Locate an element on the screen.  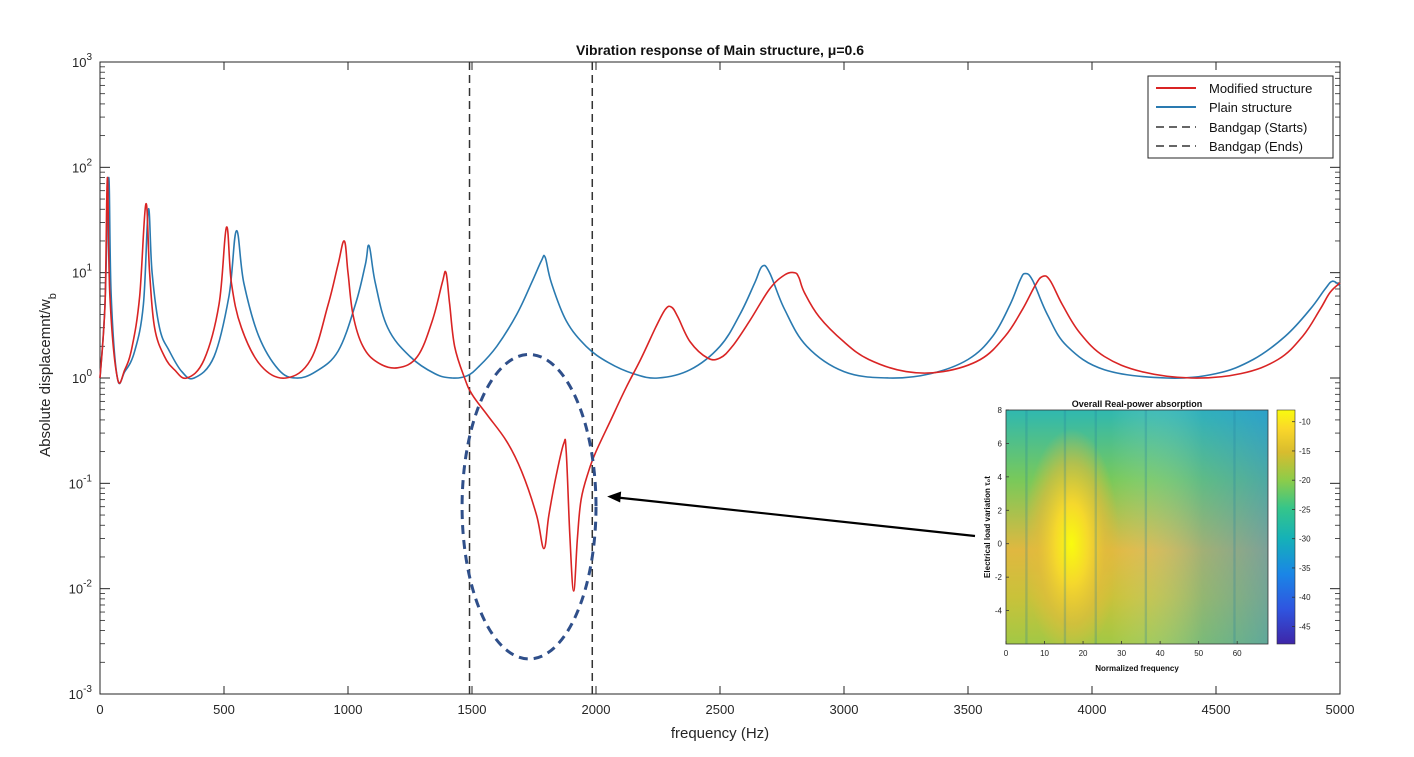
colorbar-tick-label: -30 is located at coordinates (1305, 539).